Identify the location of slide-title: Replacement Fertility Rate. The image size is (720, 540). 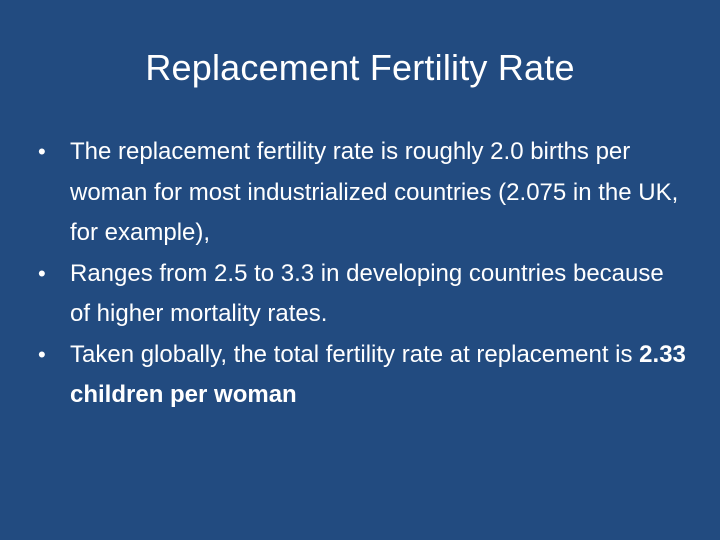
(360, 67).